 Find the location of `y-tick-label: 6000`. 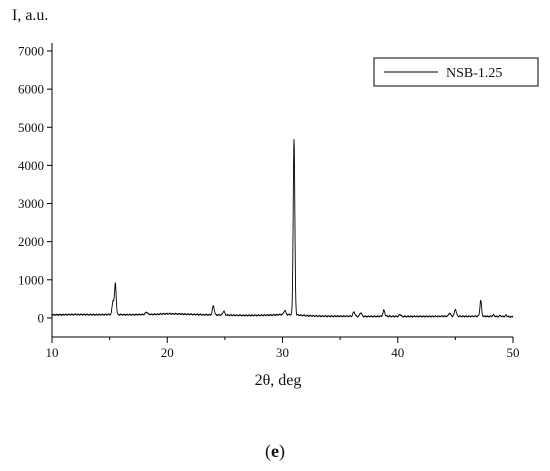

y-tick-label: 6000 is located at coordinates (31, 89).